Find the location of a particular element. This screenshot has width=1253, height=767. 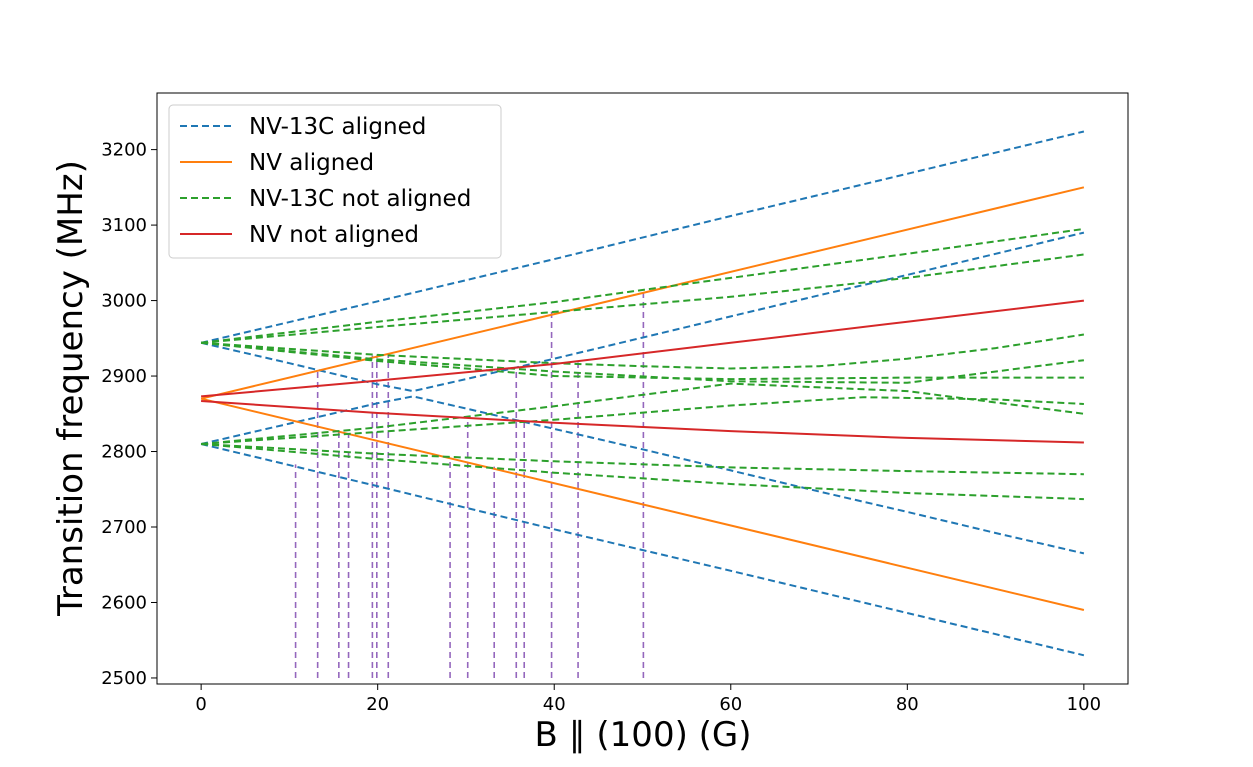

x-tick-label-2: 40 is located at coordinates (554, 704).